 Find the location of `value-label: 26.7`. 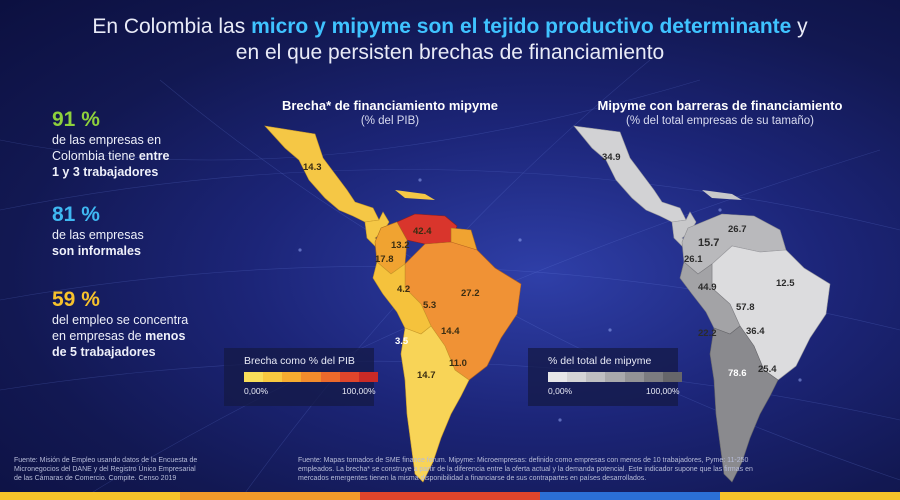

value-label: 26.7 is located at coordinates (737, 229).